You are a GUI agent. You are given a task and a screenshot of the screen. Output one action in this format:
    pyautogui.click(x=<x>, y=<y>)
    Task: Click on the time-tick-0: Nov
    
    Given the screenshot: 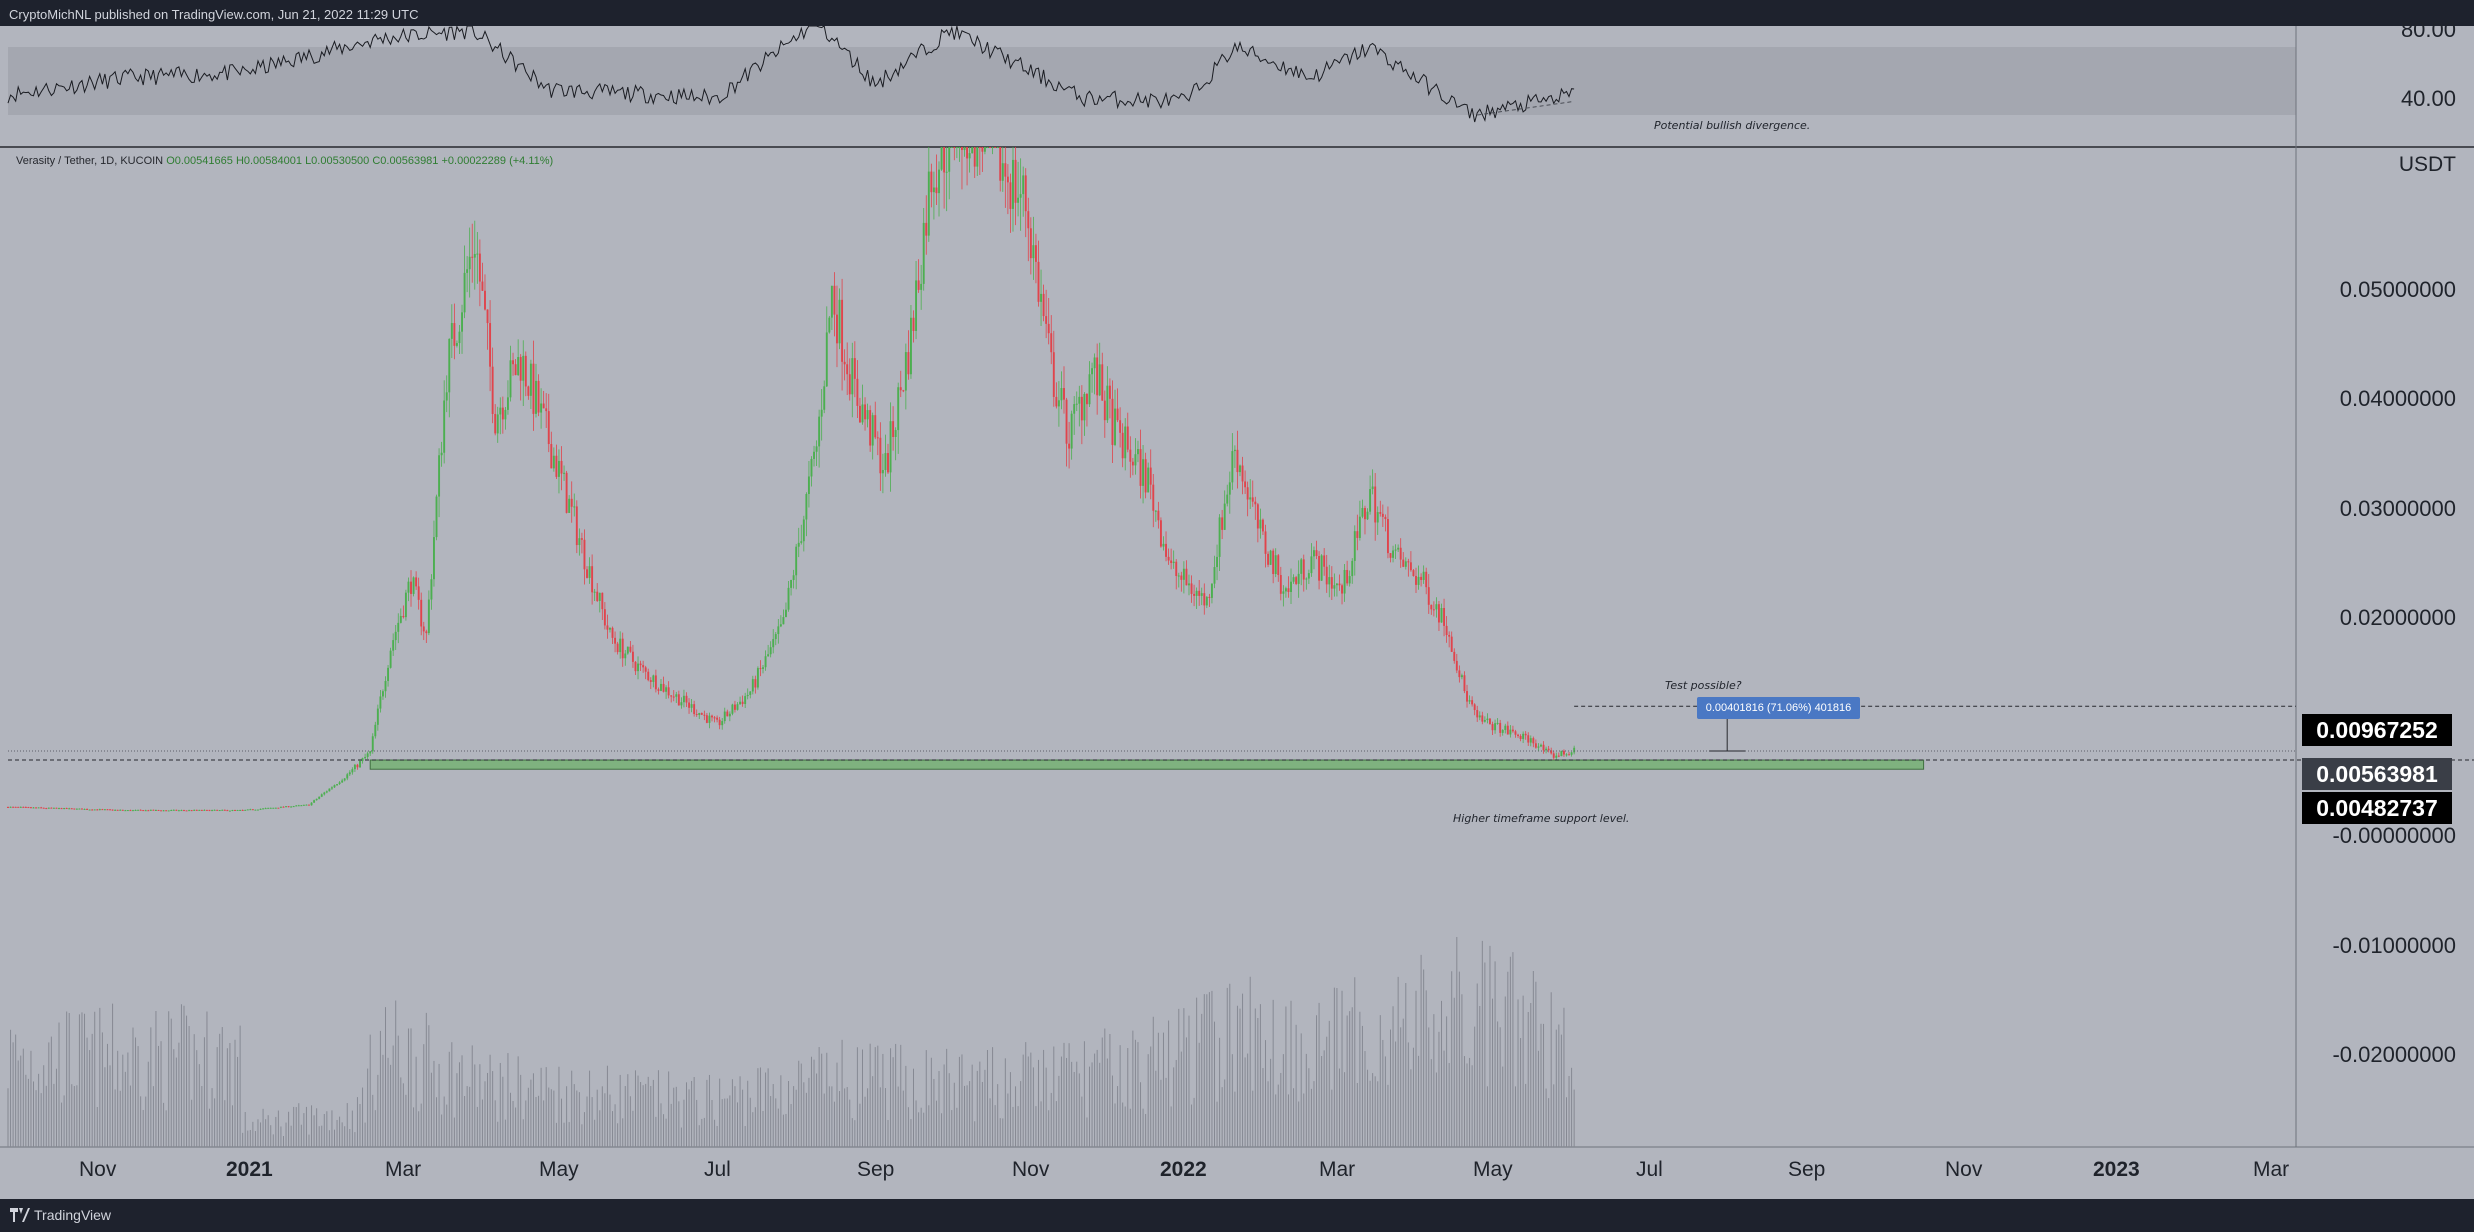 What is the action you would take?
    pyautogui.click(x=98, y=1169)
    